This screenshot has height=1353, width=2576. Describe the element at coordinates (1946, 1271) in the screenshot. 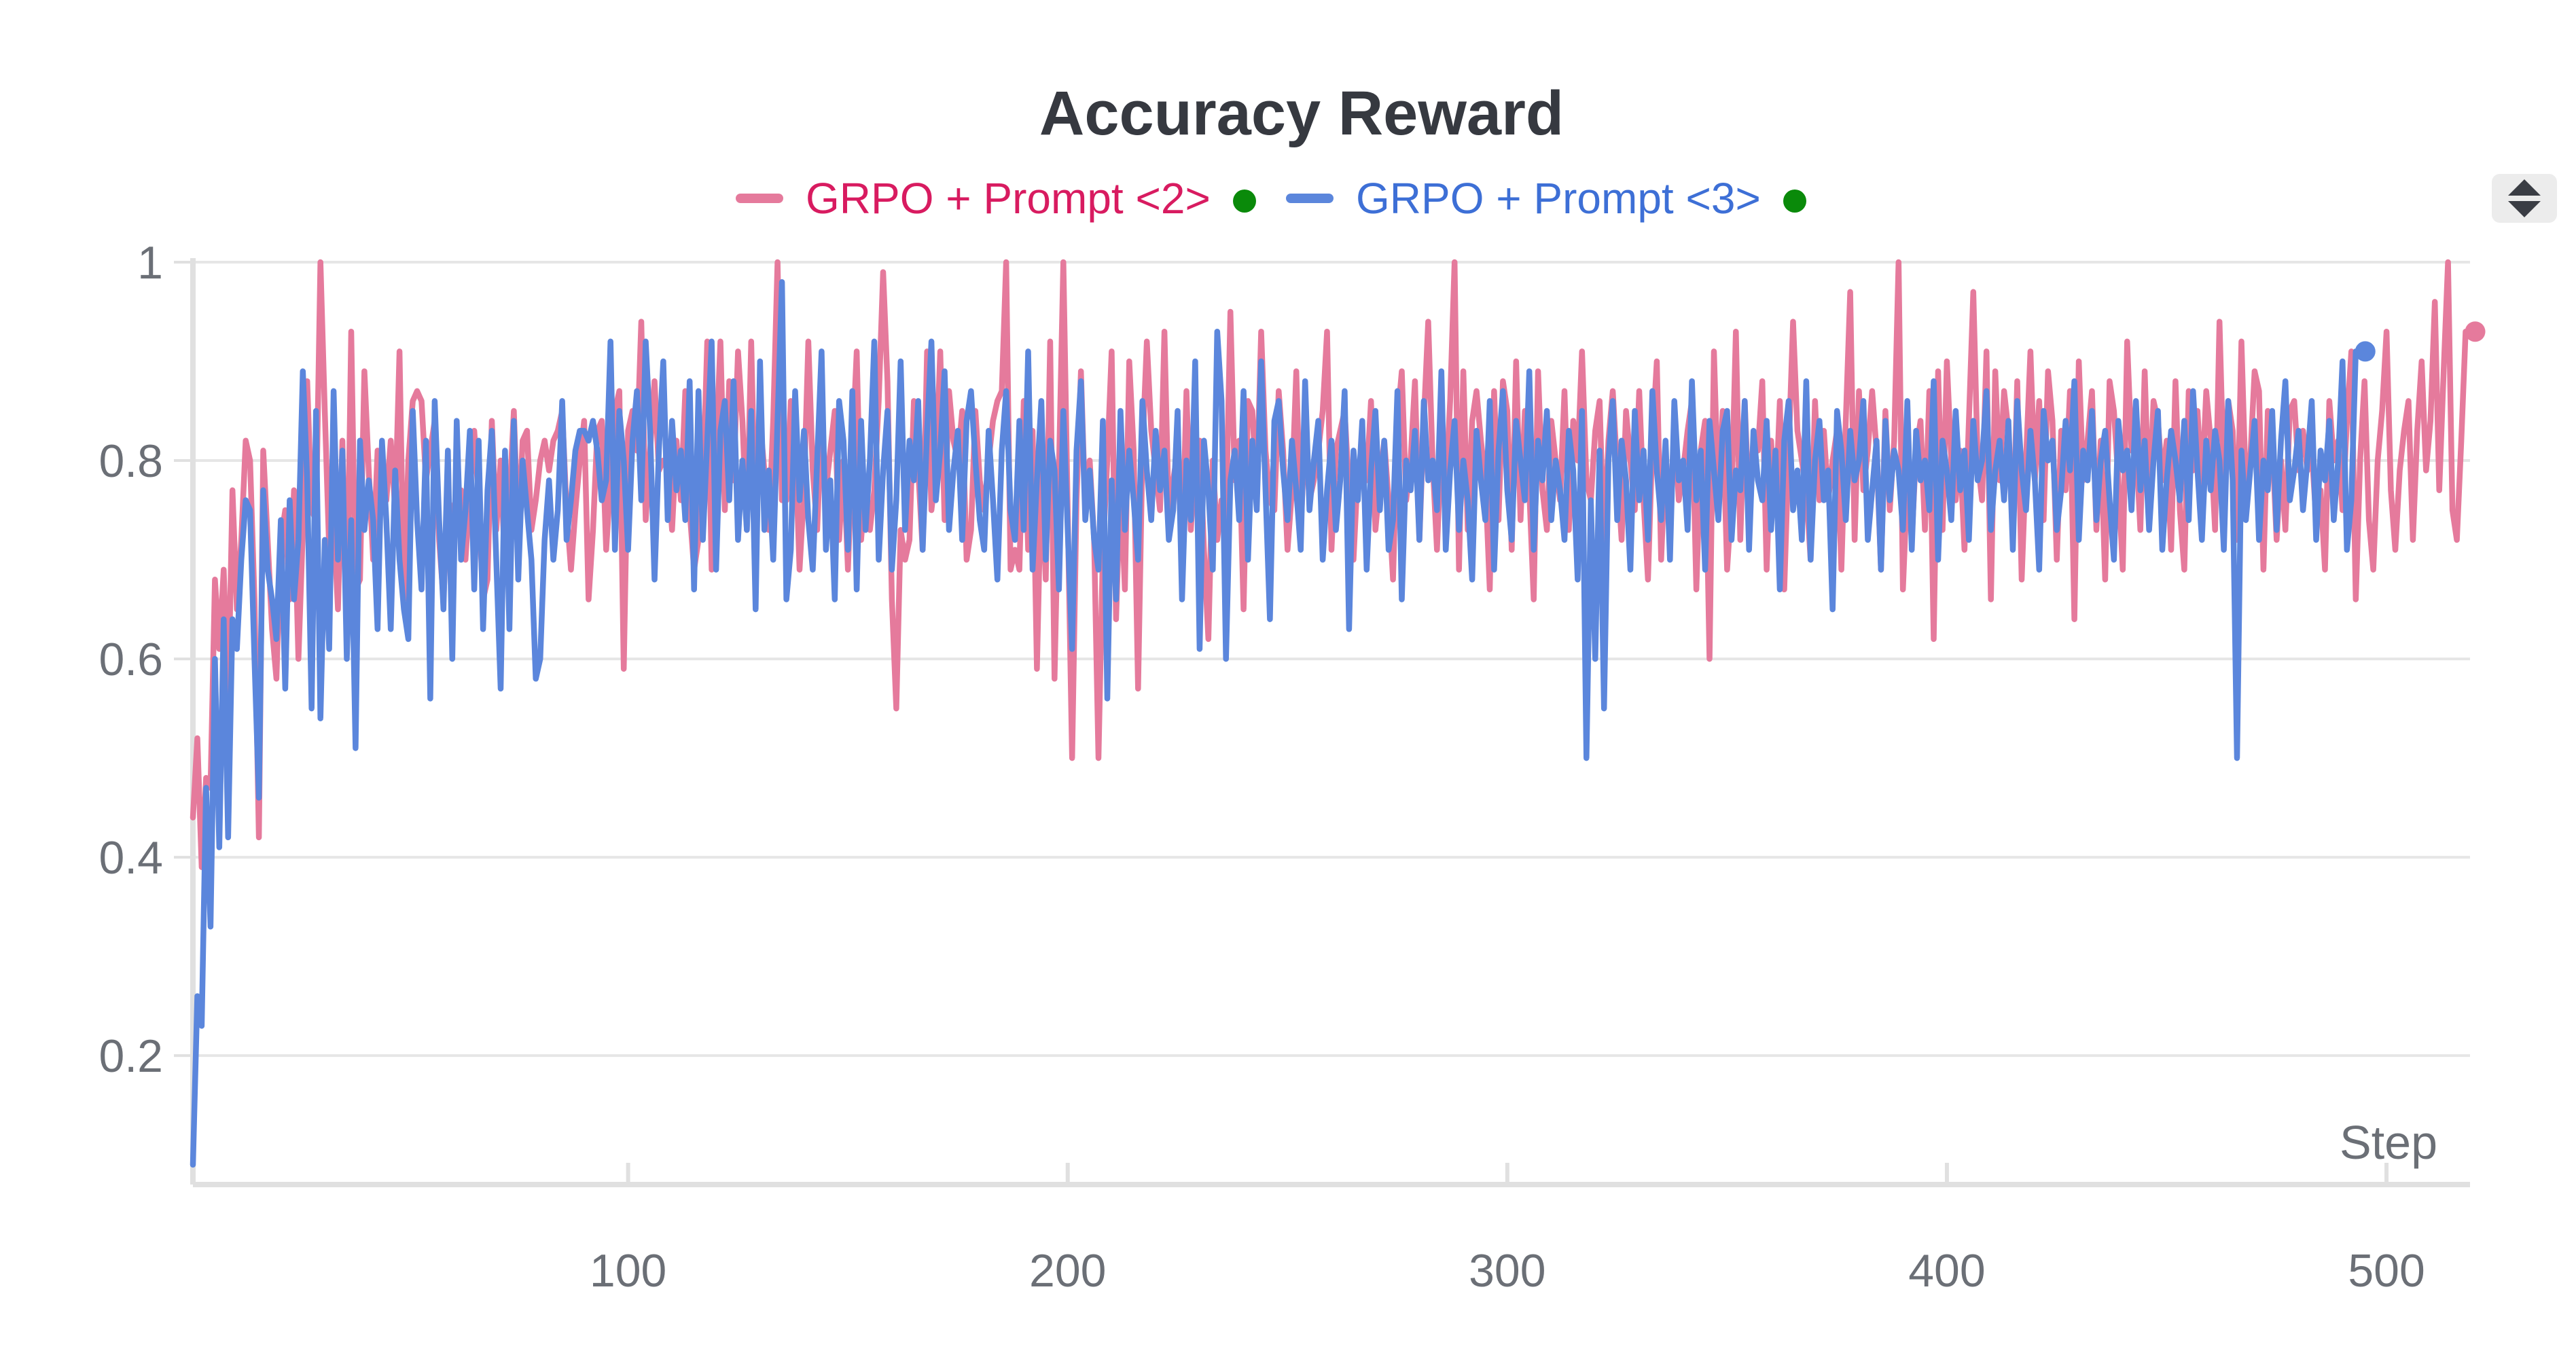

I see `x-tick-label: 400` at that location.